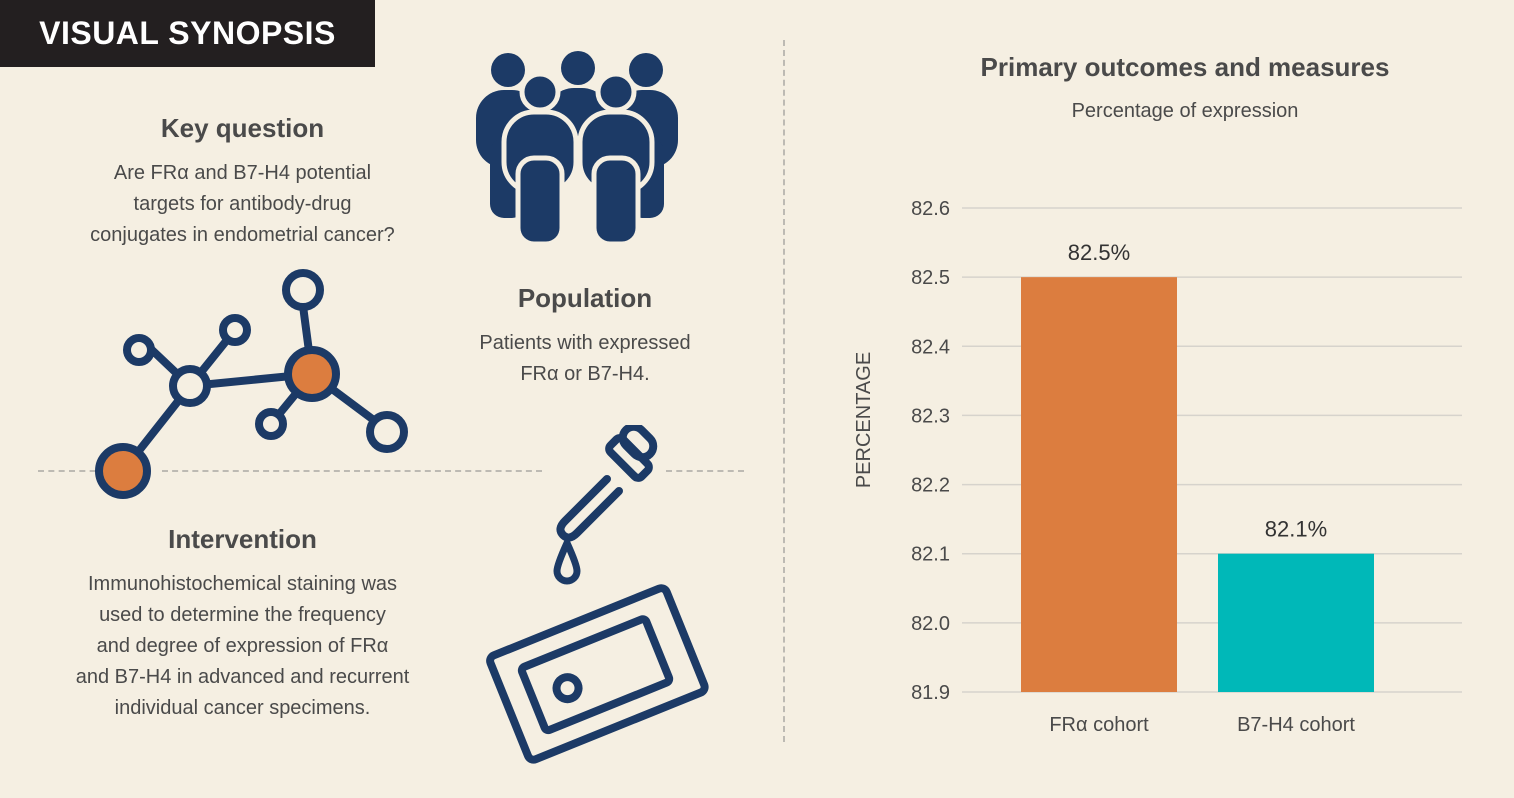  What do you see at coordinates (1099, 252) in the screenshot?
I see `bar-value-label: 82.5%` at bounding box center [1099, 252].